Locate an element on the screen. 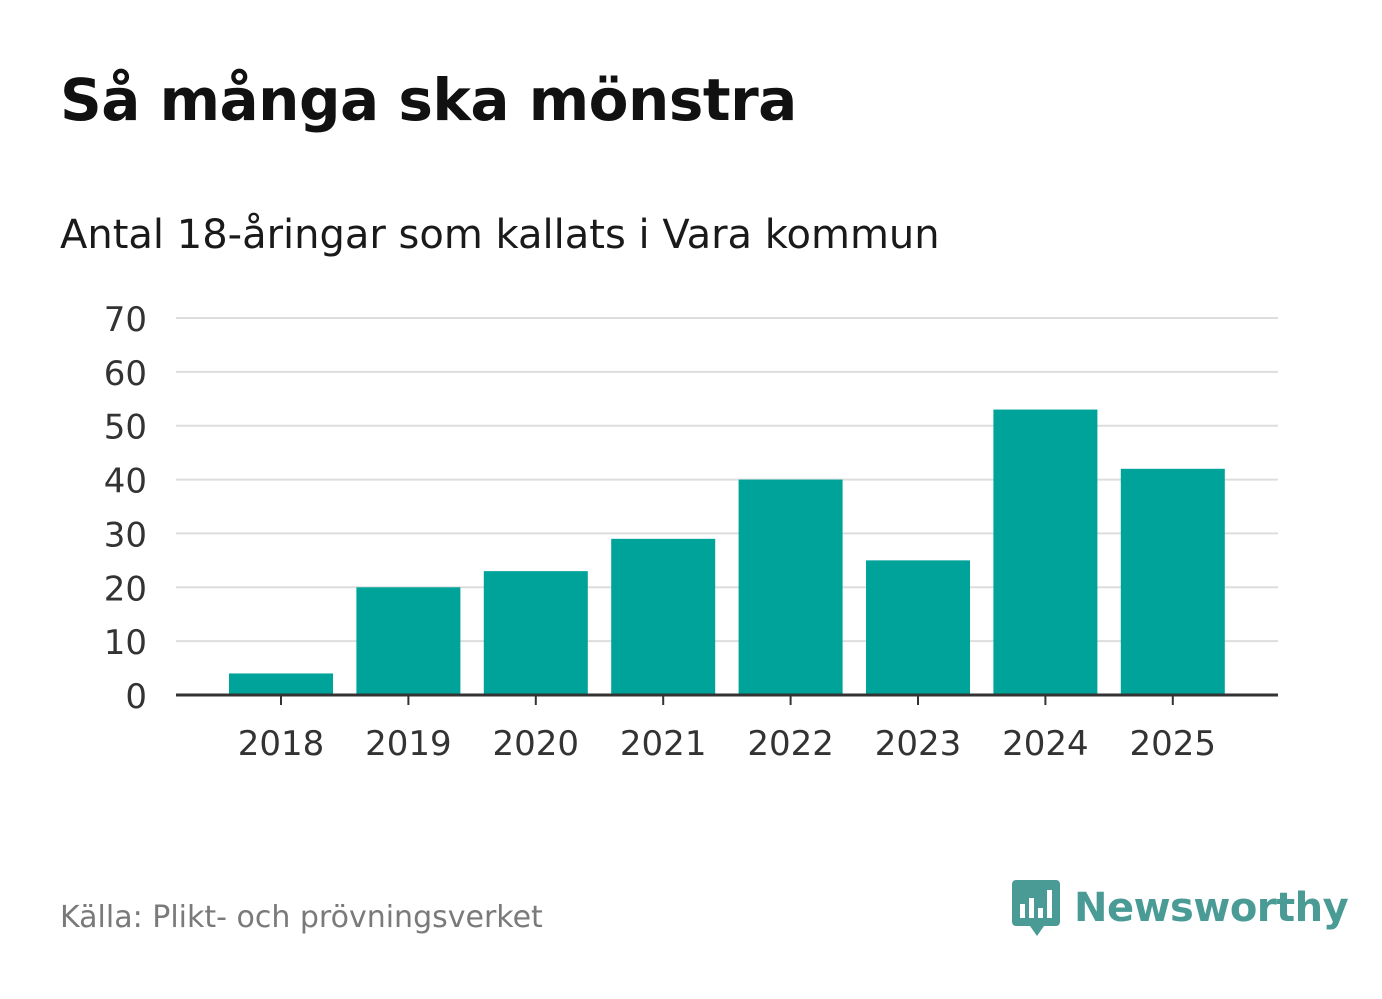 This screenshot has width=1382, height=999. bar-2020 is located at coordinates (535, 633).